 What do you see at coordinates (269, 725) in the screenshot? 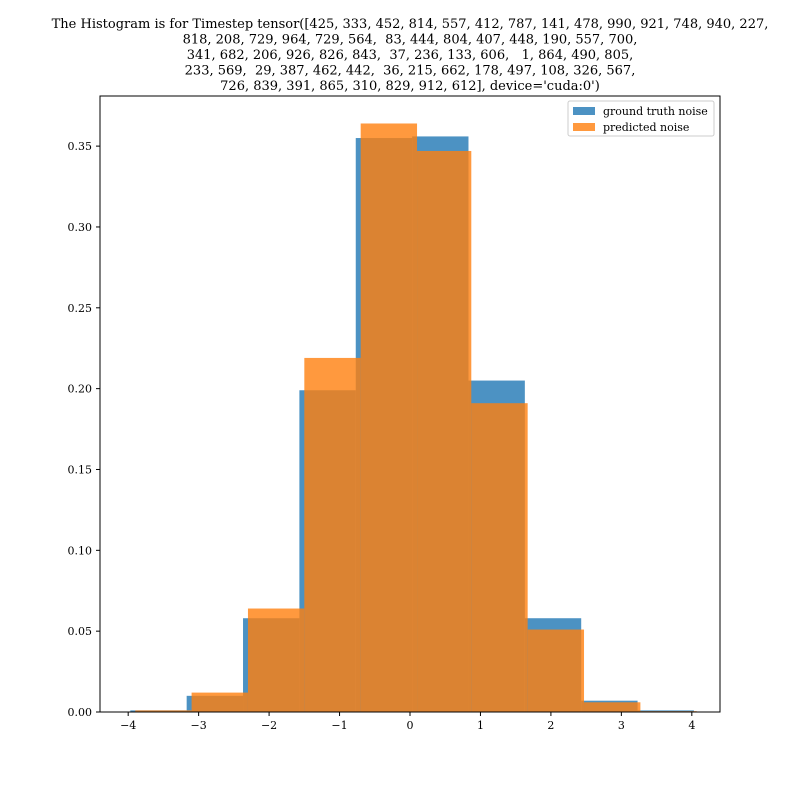
I see `x-tick-label: −2` at bounding box center [269, 725].